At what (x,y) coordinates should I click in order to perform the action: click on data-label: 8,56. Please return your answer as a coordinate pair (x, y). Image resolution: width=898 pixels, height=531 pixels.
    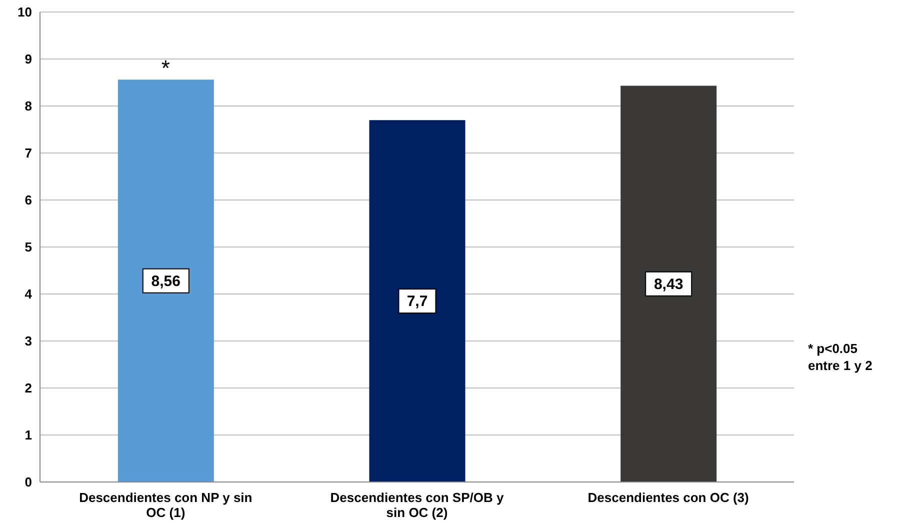
    Looking at the image, I should click on (166, 281).